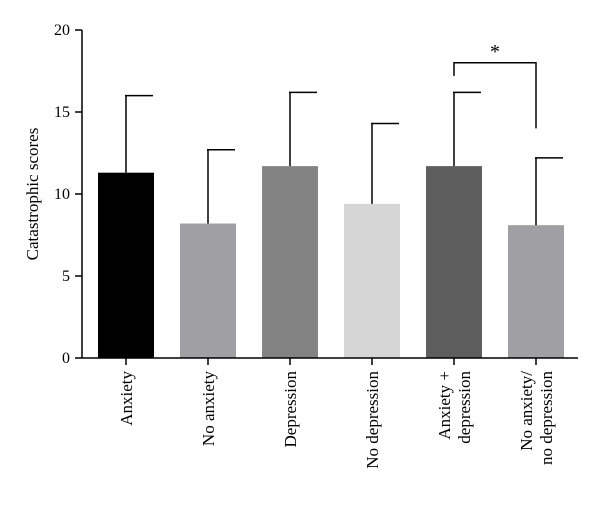  What do you see at coordinates (330, 361) in the screenshot?
I see `x-axis` at bounding box center [330, 361].